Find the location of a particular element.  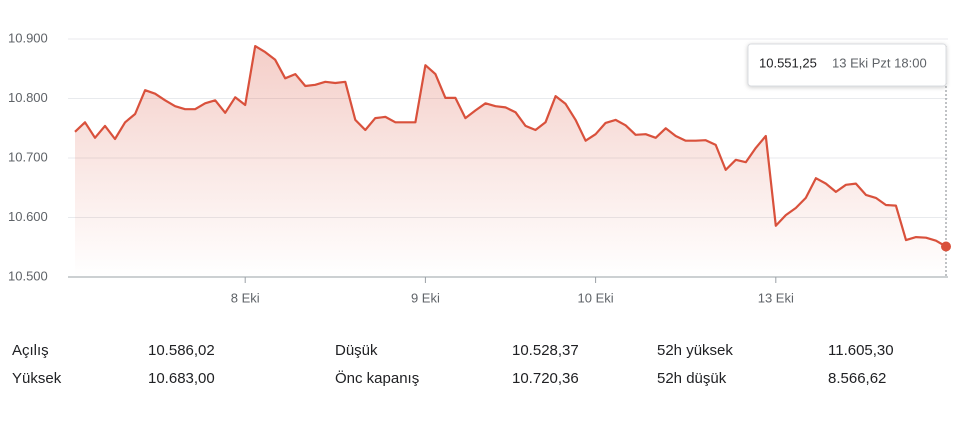

x-tick-label: 13 Eki is located at coordinates (776, 297).